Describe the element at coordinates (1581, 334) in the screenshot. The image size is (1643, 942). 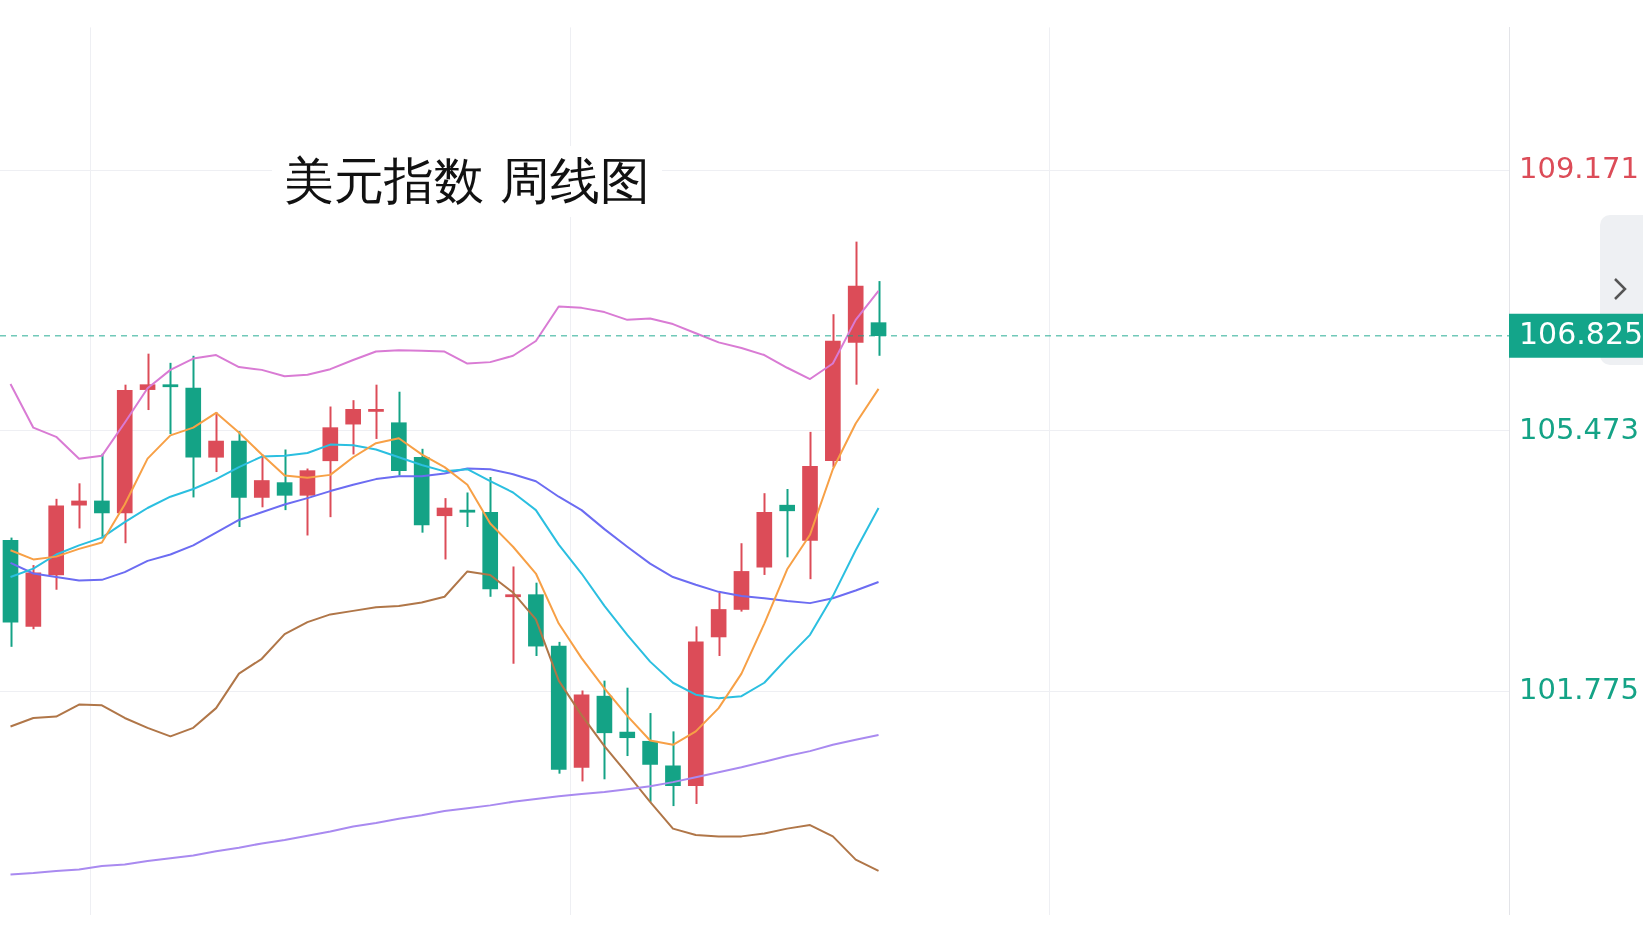
I see `ref-line-label: 106.825` at that location.